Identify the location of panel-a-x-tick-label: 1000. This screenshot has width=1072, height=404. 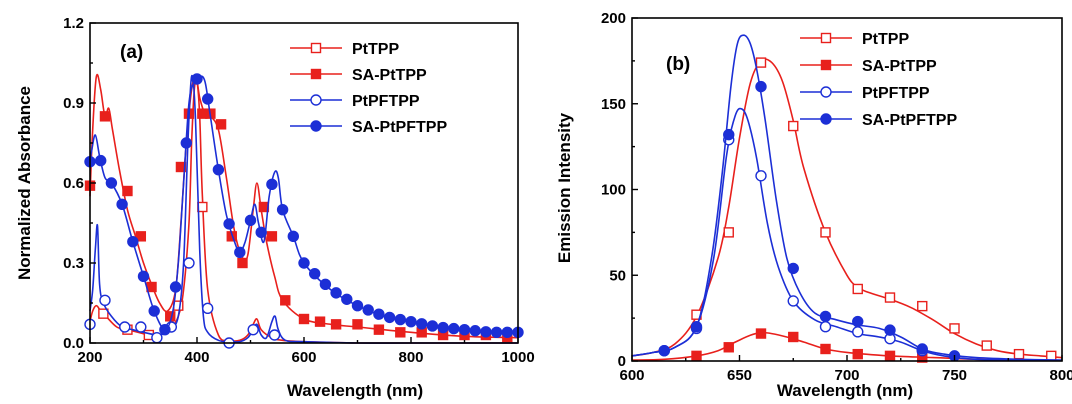
(517, 357).